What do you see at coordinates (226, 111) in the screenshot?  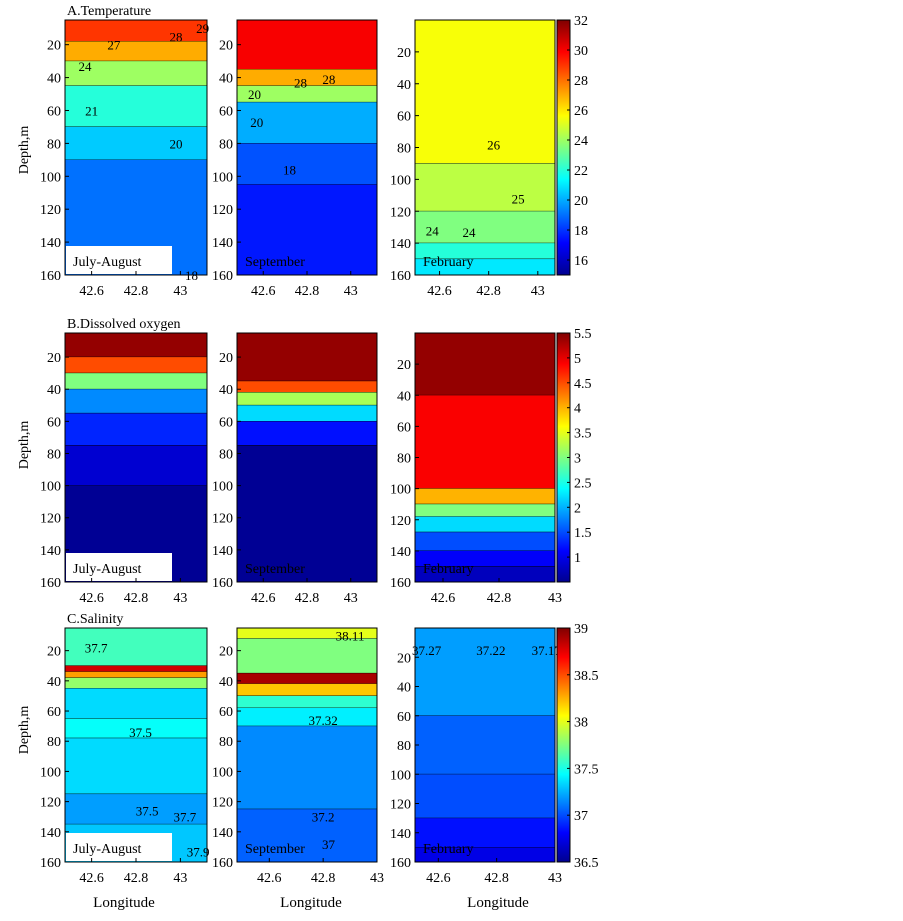 I see `ytick-label-temperature-september-2: 60` at bounding box center [226, 111].